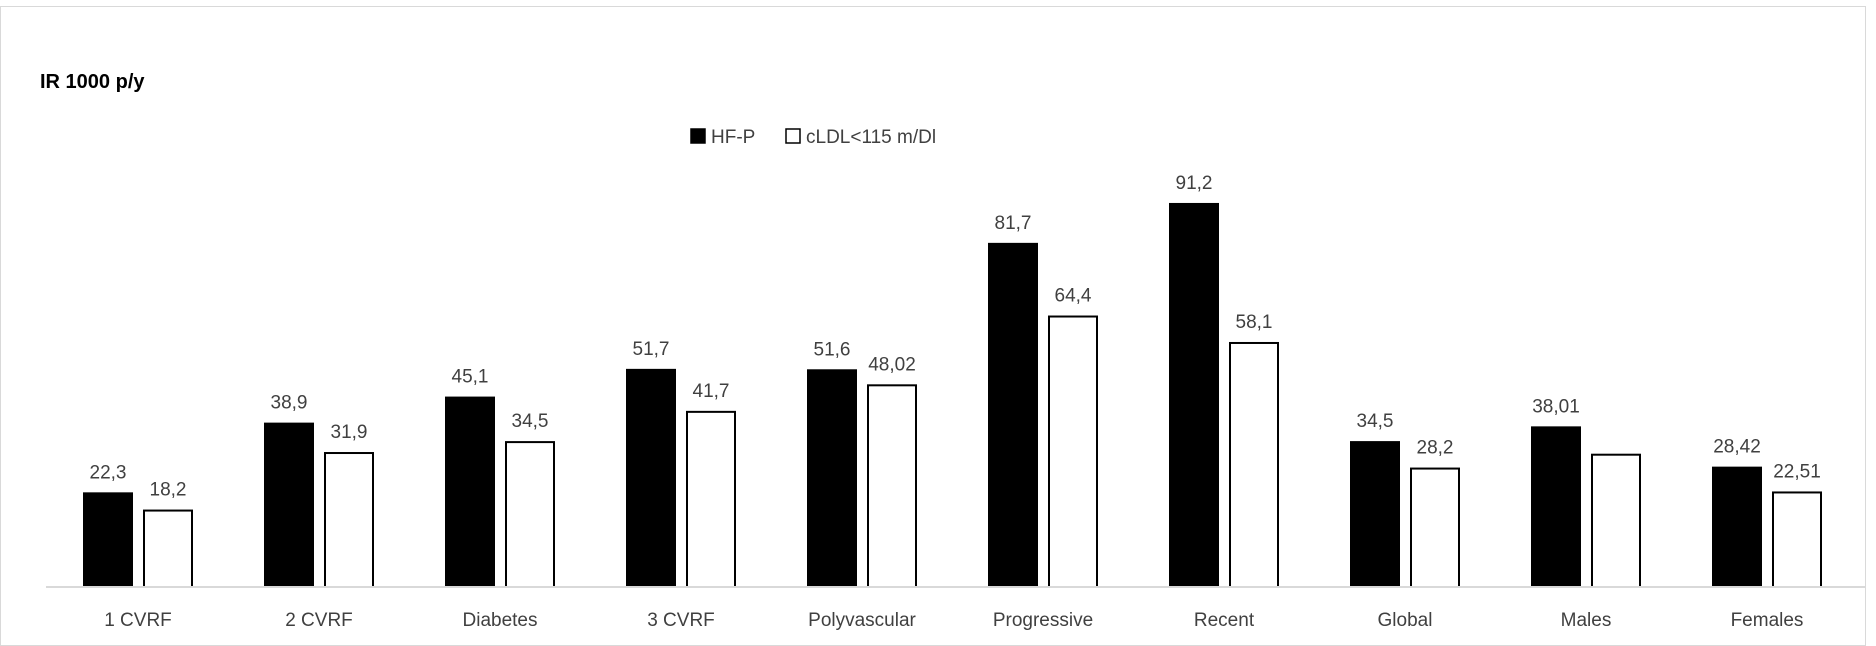  What do you see at coordinates (1375, 514) in the screenshot?
I see `bar-hf-p-global` at bounding box center [1375, 514].